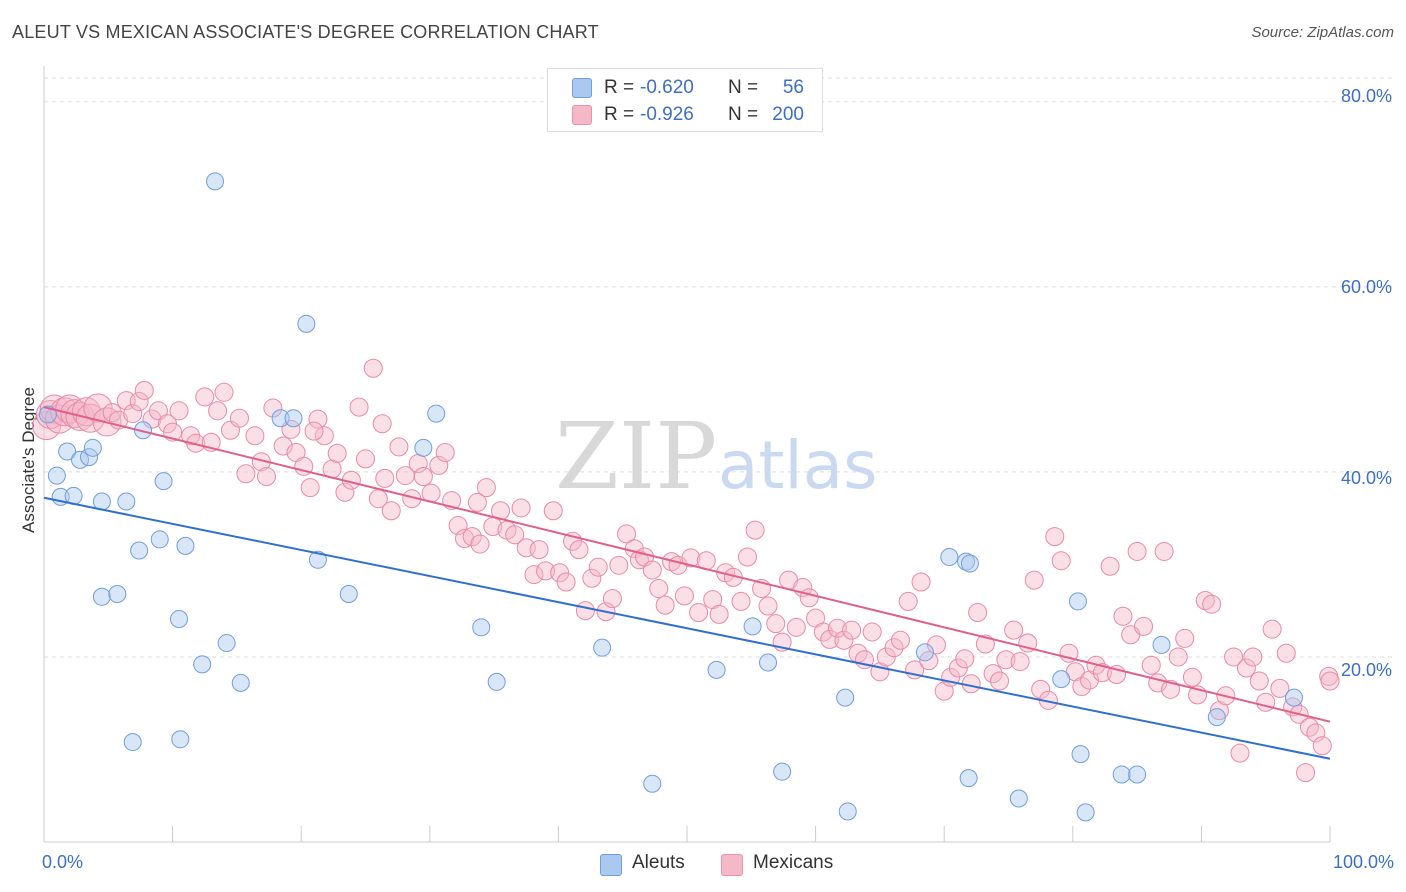  Describe the element at coordinates (1366, 96) in the screenshot. I see `y-tick-80: 80.0%` at that location.